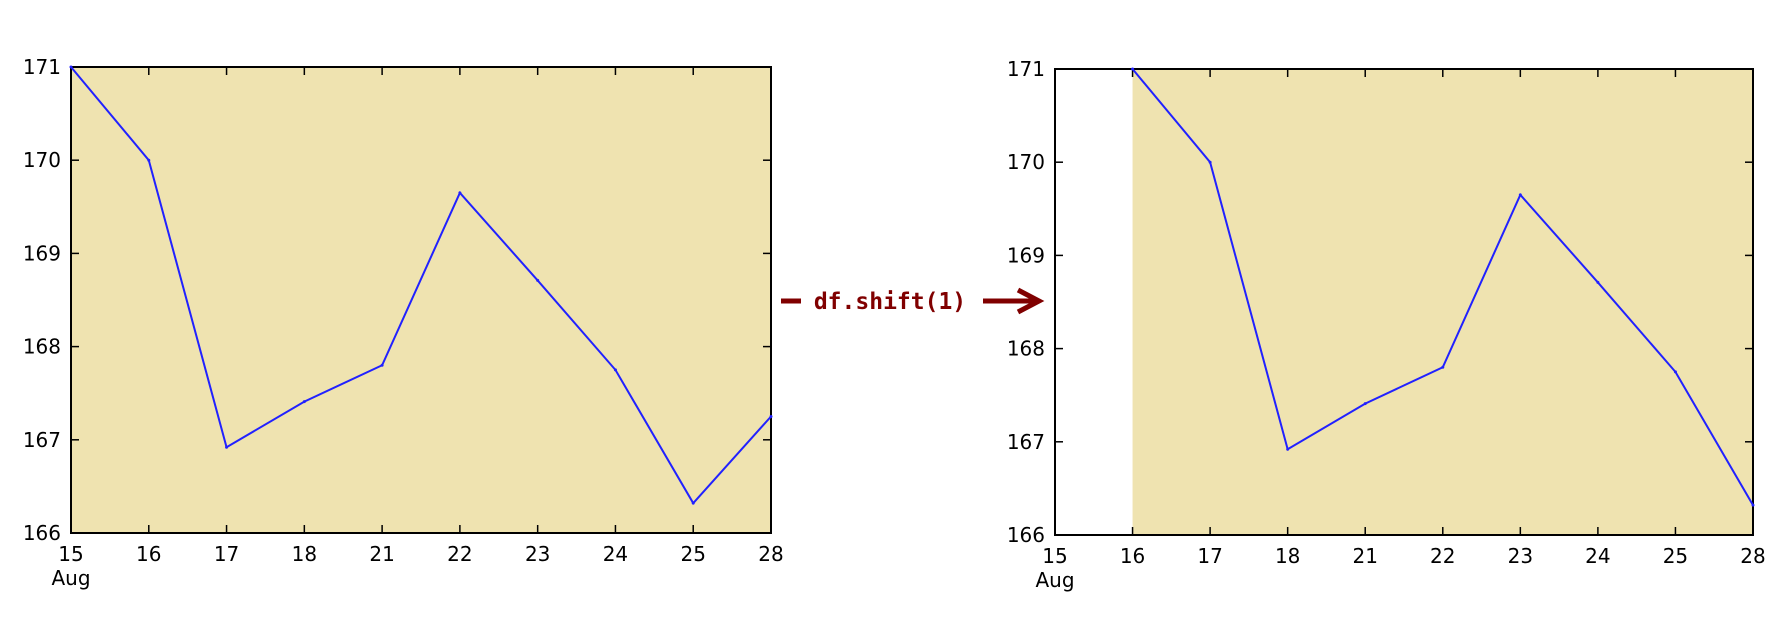  What do you see at coordinates (890, 302) in the screenshot?
I see `arrow-label: df.shift(1)` at bounding box center [890, 302].